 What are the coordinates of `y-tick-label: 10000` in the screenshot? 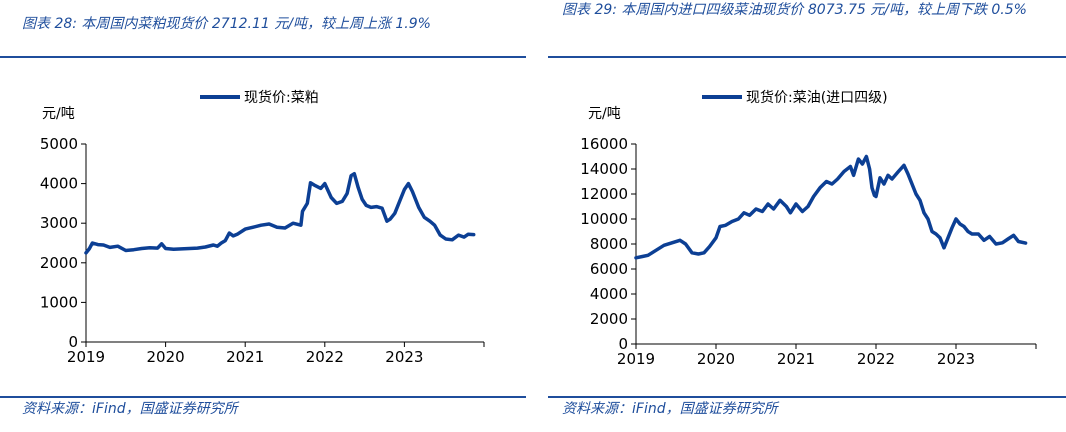 It's located at (604, 219).